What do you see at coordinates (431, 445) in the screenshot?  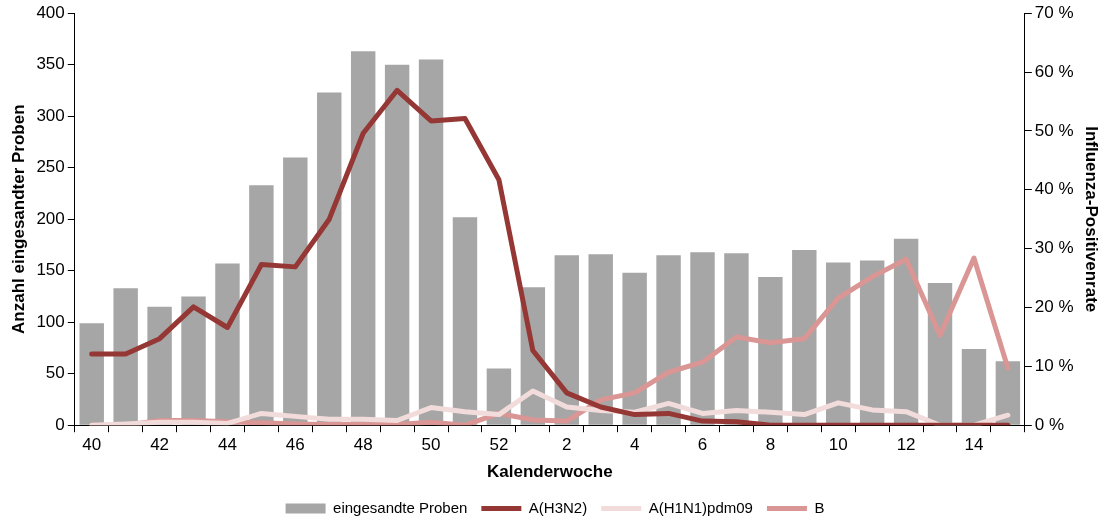 I see `x-tick-label: 50` at bounding box center [431, 445].